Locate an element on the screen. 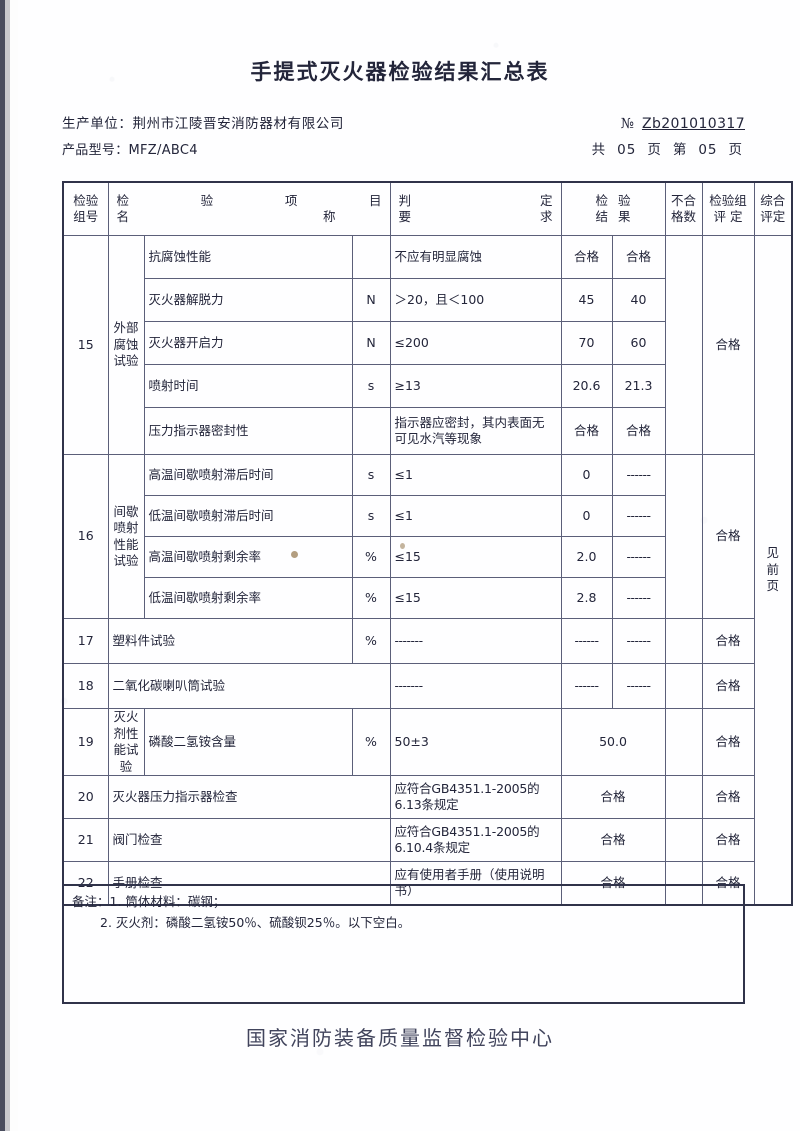  cell-result-1: 45 is located at coordinates (586, 300).